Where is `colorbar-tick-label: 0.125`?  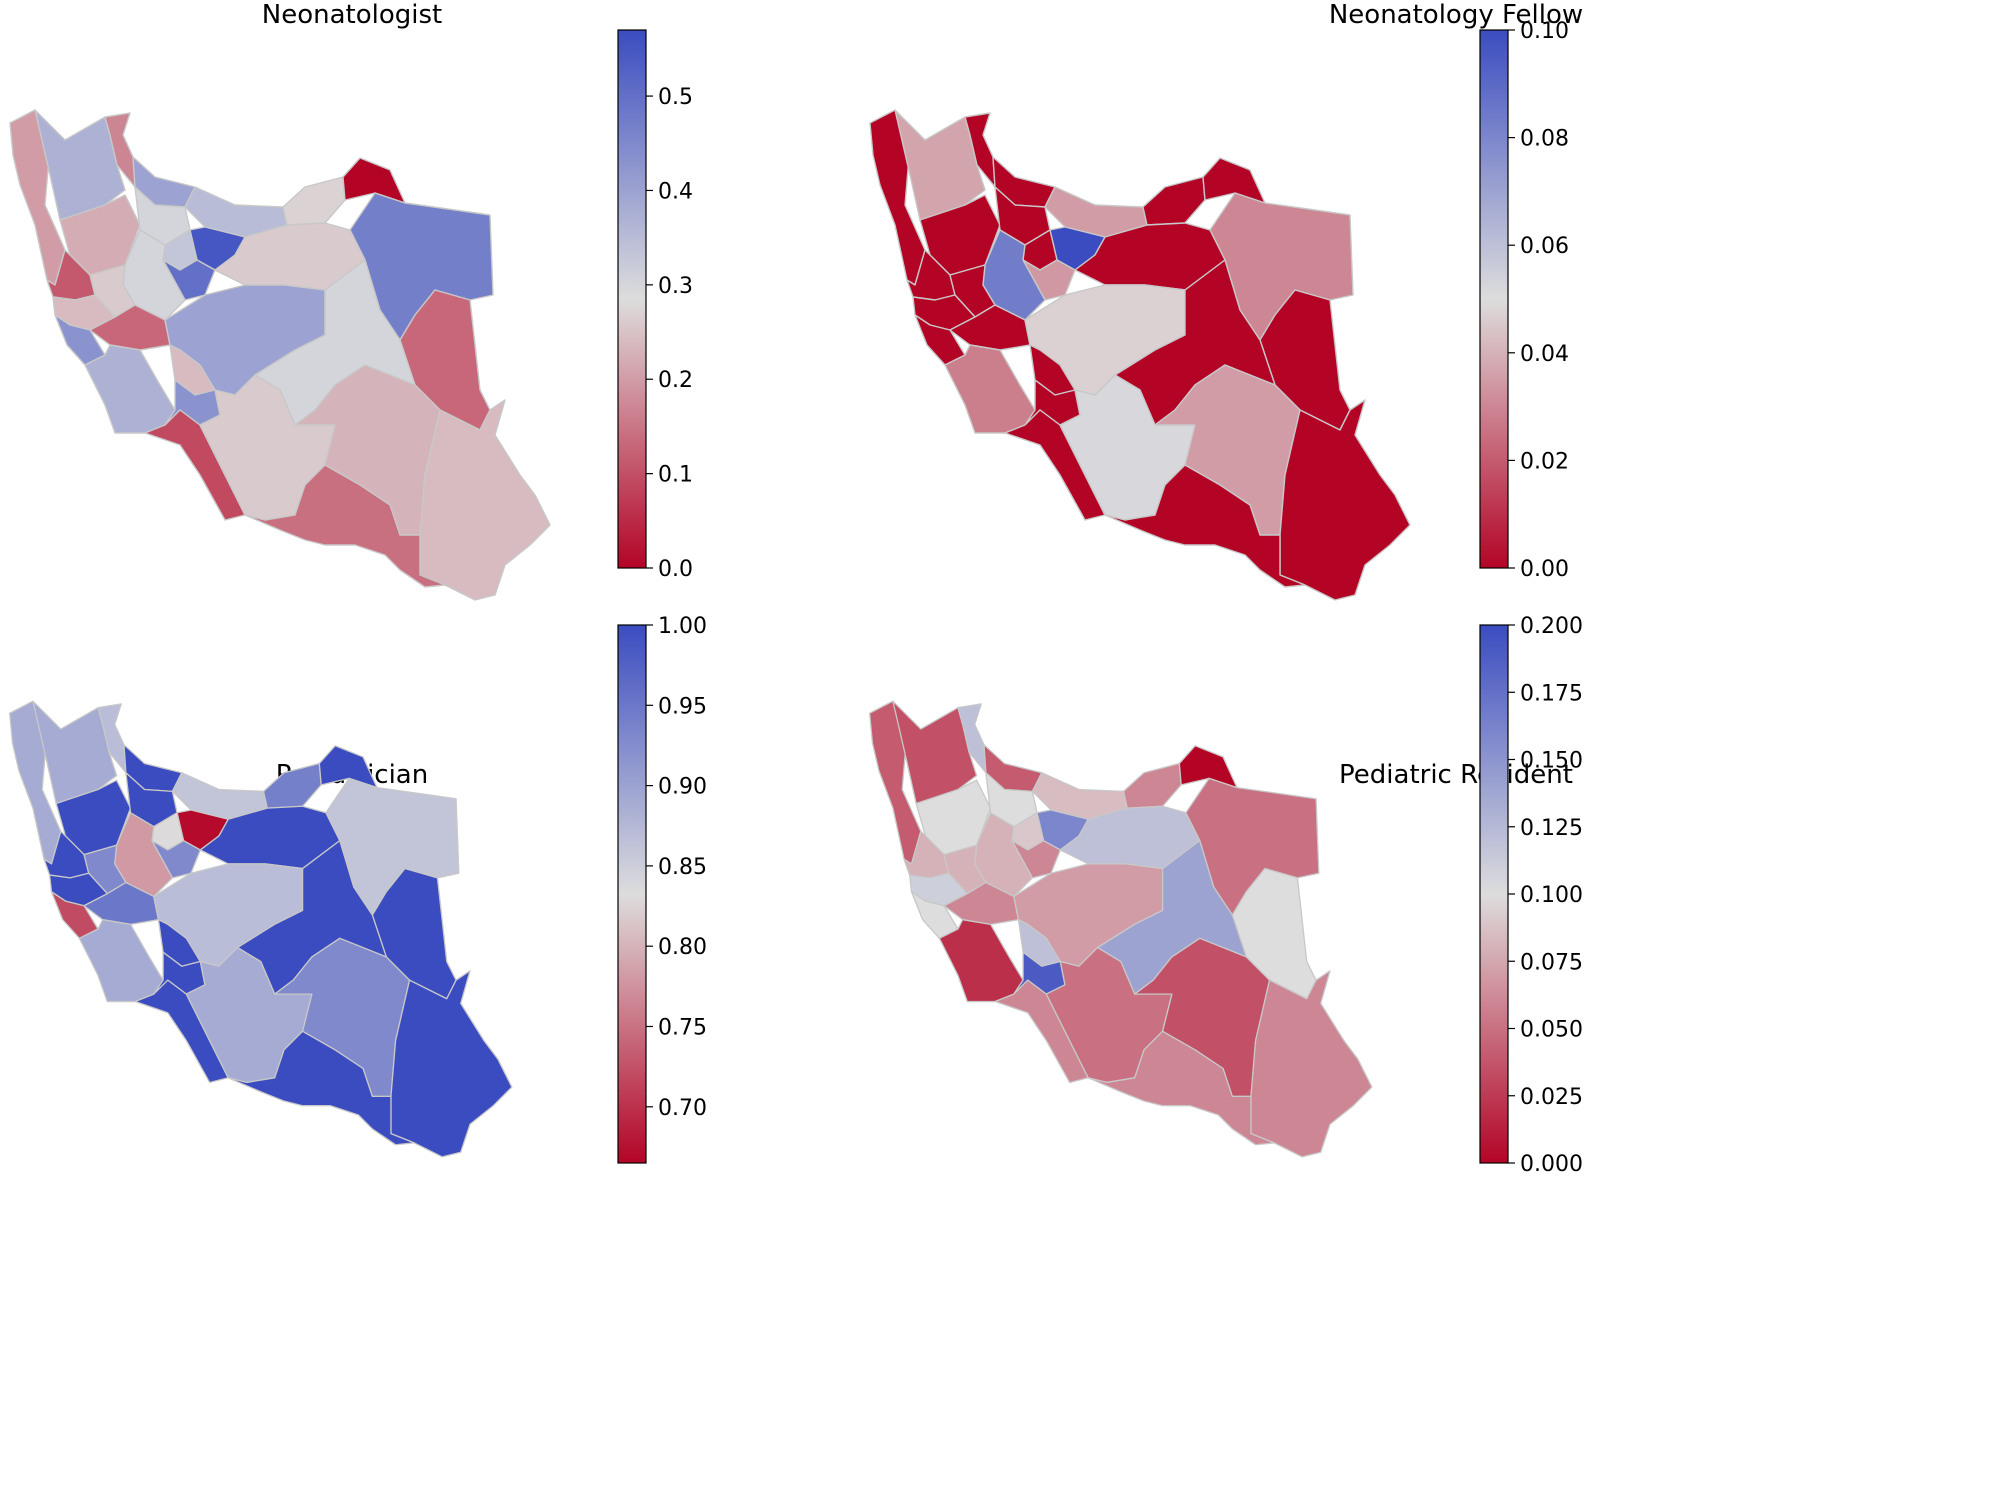 colorbar-tick-label: 0.125 is located at coordinates (1551, 828).